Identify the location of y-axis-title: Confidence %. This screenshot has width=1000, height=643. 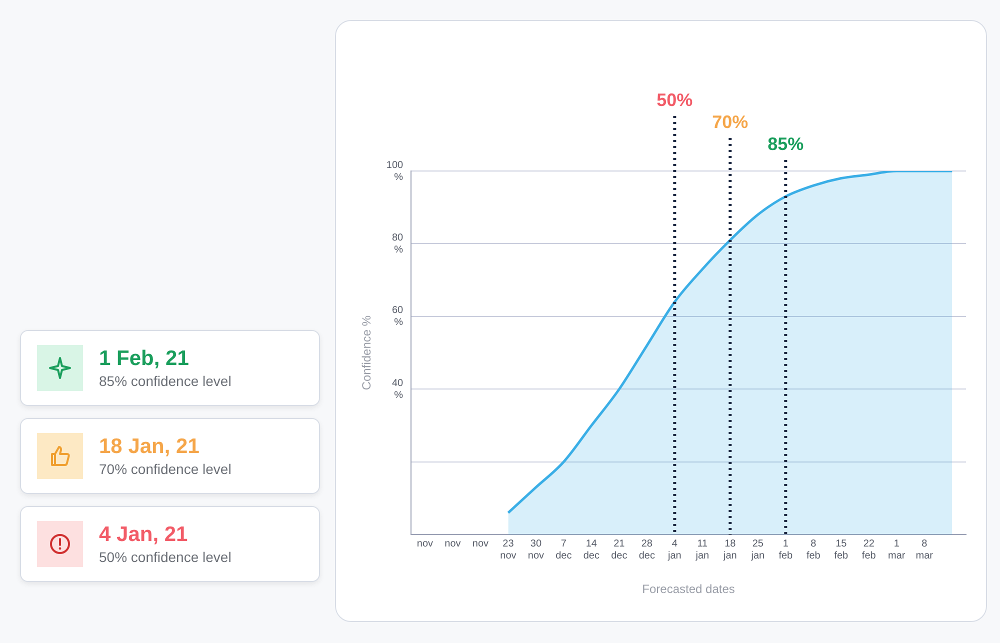
(367, 352).